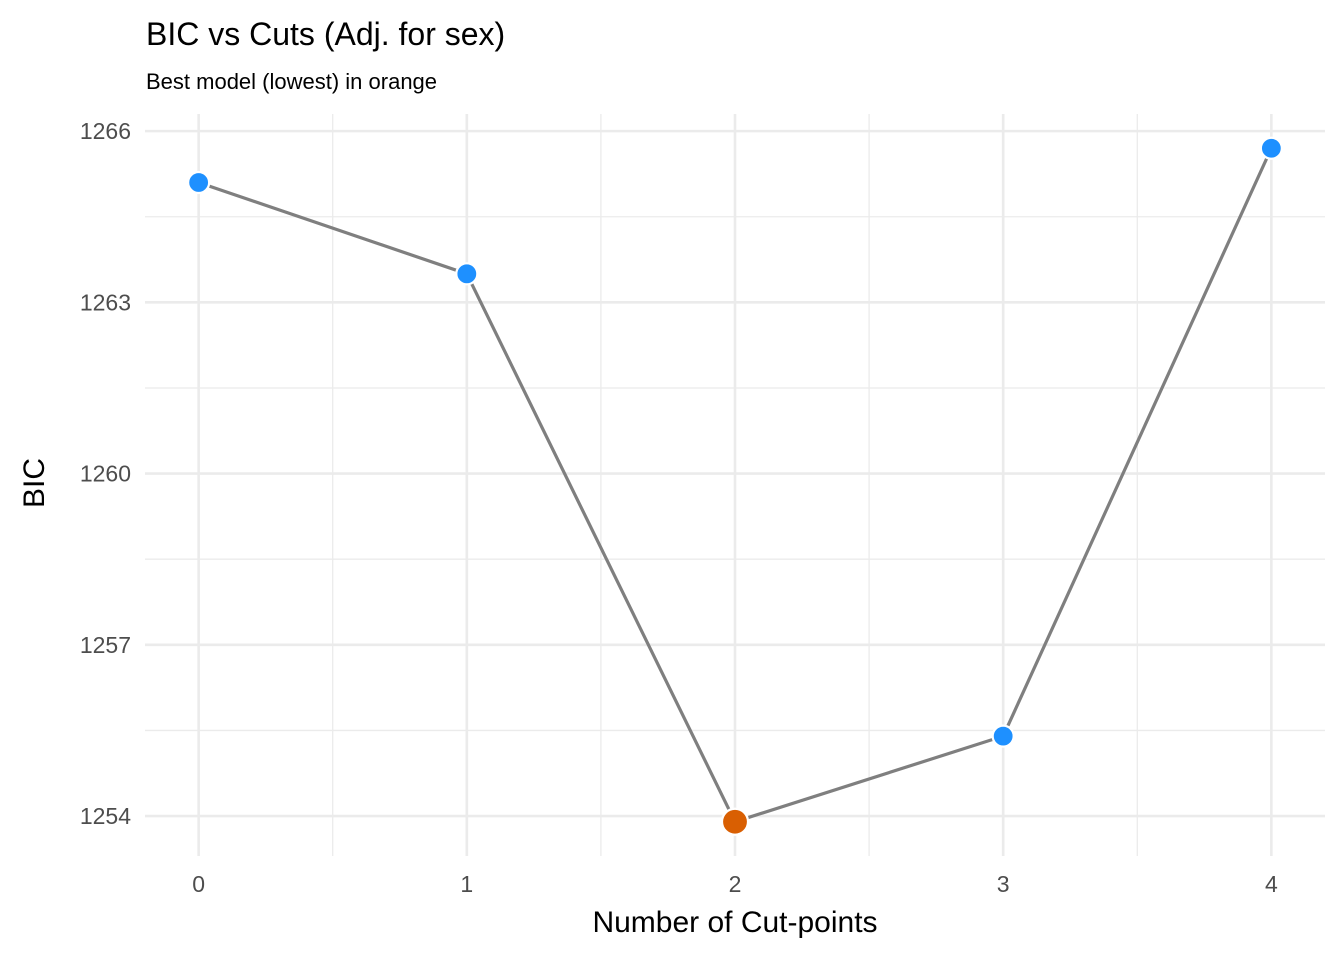 The width and height of the screenshot is (1344, 960). I want to click on x-tick-label: 4, so click(1271, 884).